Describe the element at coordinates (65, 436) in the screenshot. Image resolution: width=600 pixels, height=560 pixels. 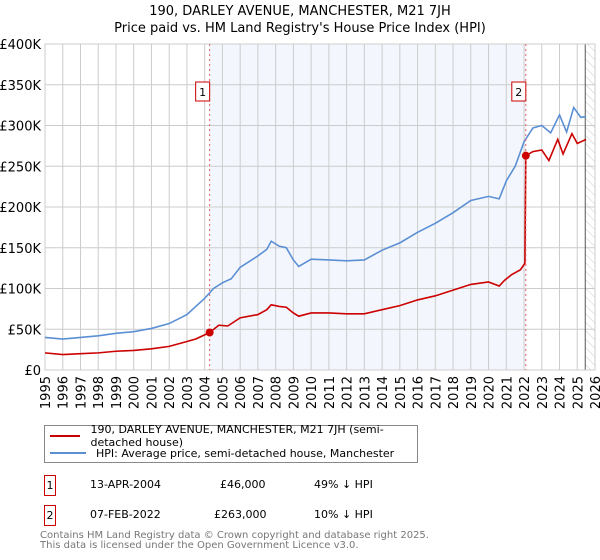
I see `legend-swatch-red` at that location.